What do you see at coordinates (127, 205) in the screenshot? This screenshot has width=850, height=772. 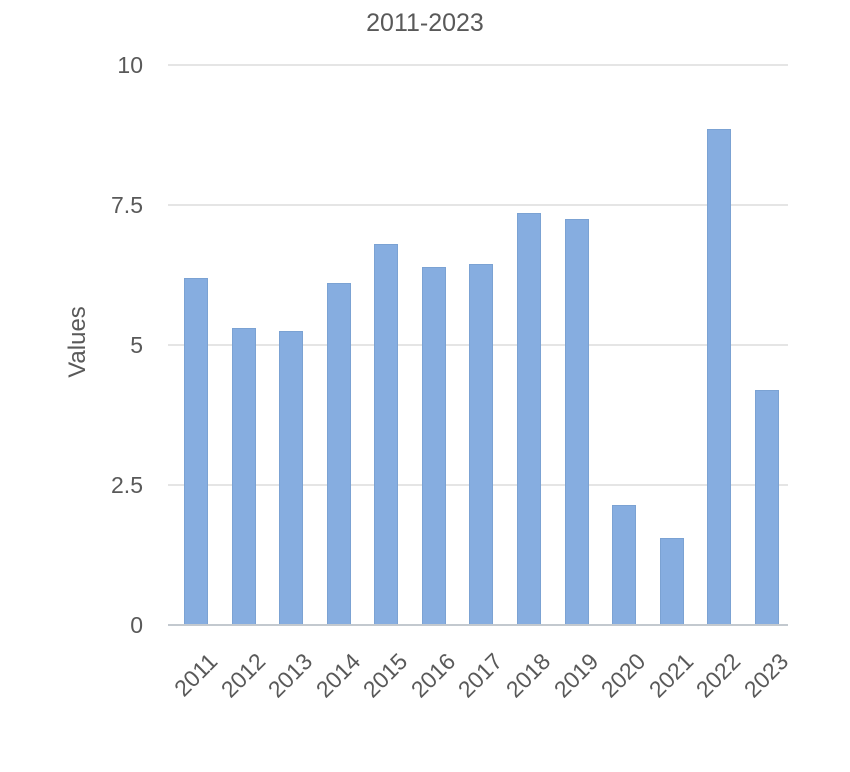 I see `y-tick-label-7.5: 7.5` at bounding box center [127, 205].